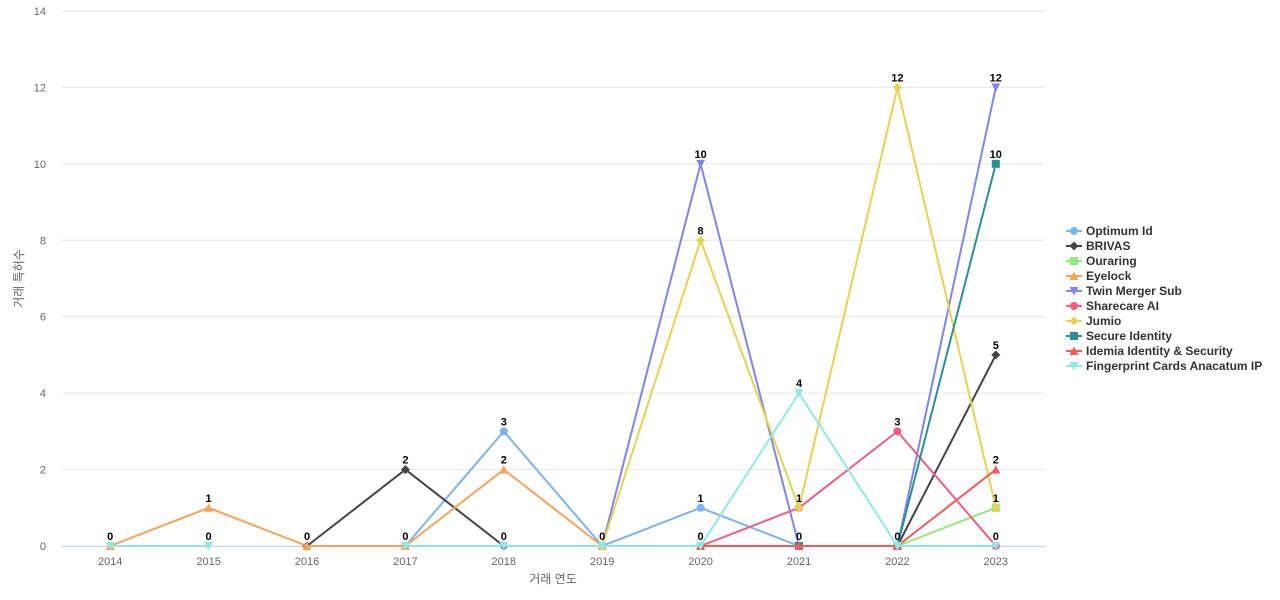 The height and width of the screenshot is (600, 1280). Describe the element at coordinates (1108, 246) in the screenshot. I see `legend-label: BRIVAS` at that location.